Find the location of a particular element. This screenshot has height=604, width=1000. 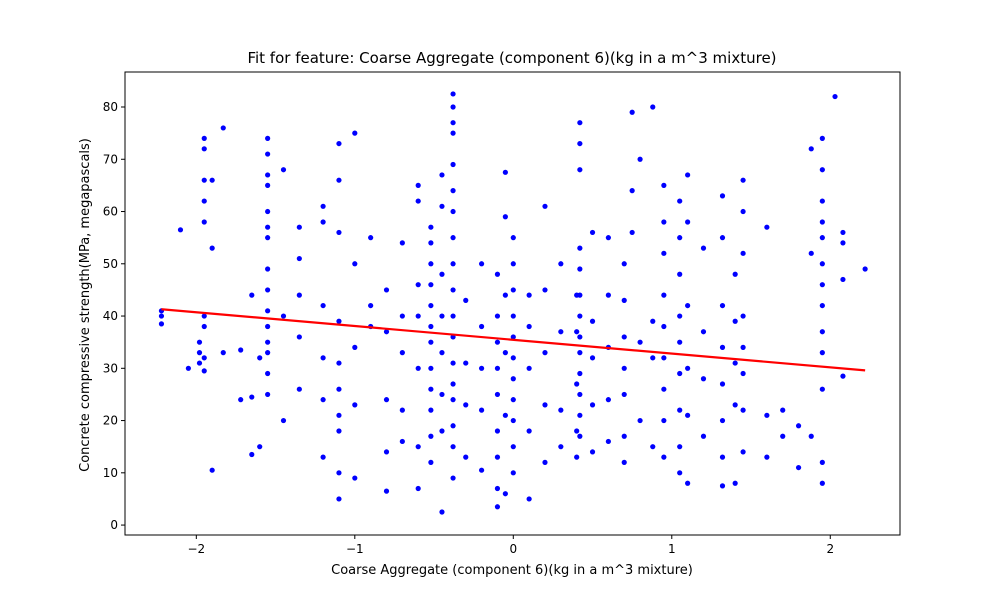

y-tick-label: 0 is located at coordinates (114, 525).